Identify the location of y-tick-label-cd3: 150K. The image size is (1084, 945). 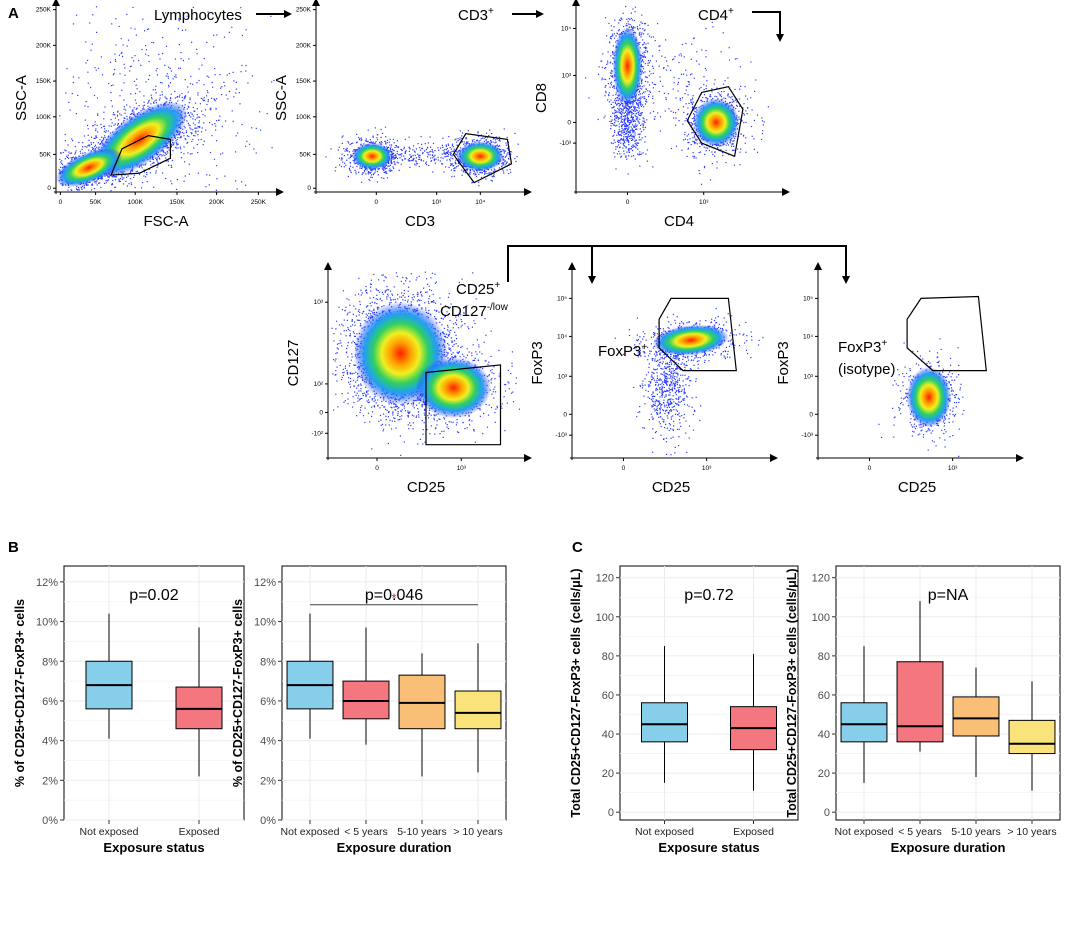
(304, 81).